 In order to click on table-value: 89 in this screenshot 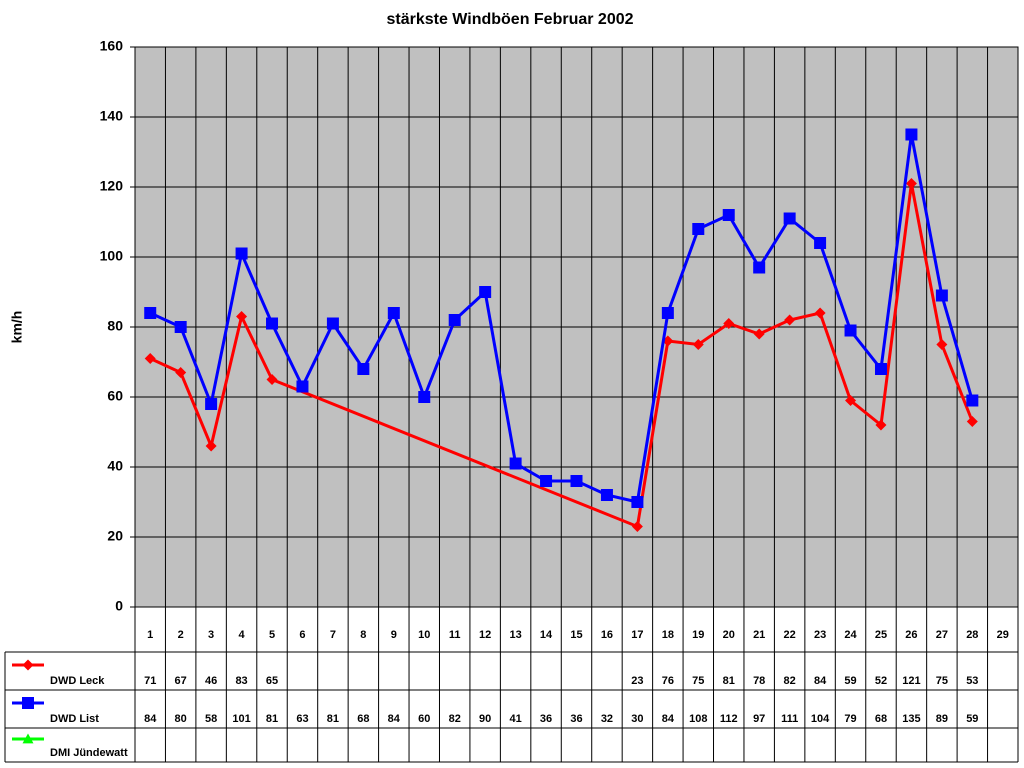, I will do `click(942, 719)`.